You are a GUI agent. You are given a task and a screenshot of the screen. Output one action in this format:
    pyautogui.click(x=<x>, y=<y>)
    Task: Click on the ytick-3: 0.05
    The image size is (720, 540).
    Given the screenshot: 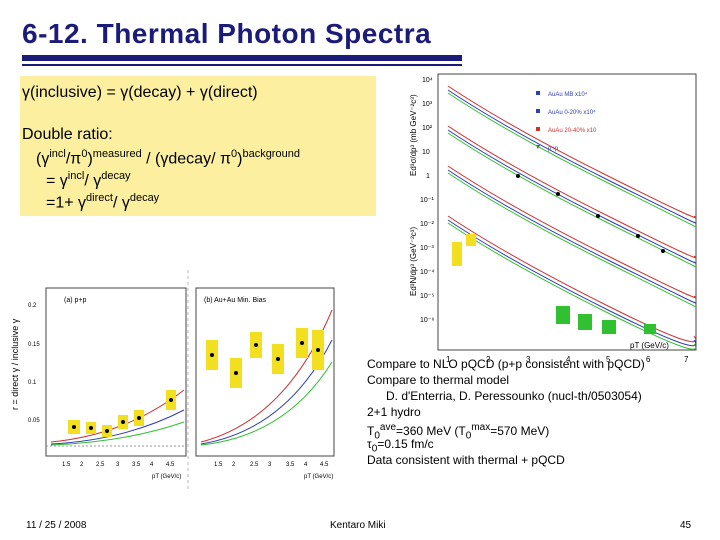 What is the action you would take?
    pyautogui.click(x=34, y=421)
    